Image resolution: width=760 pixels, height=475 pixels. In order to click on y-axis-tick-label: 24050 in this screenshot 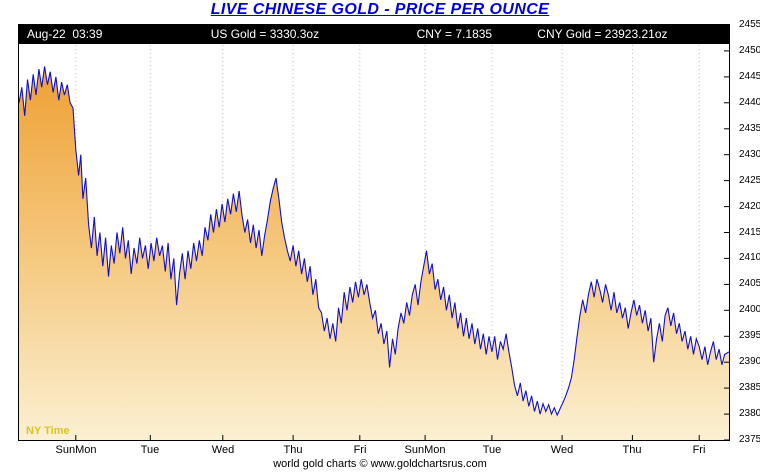, I will do `click(749, 283)`.